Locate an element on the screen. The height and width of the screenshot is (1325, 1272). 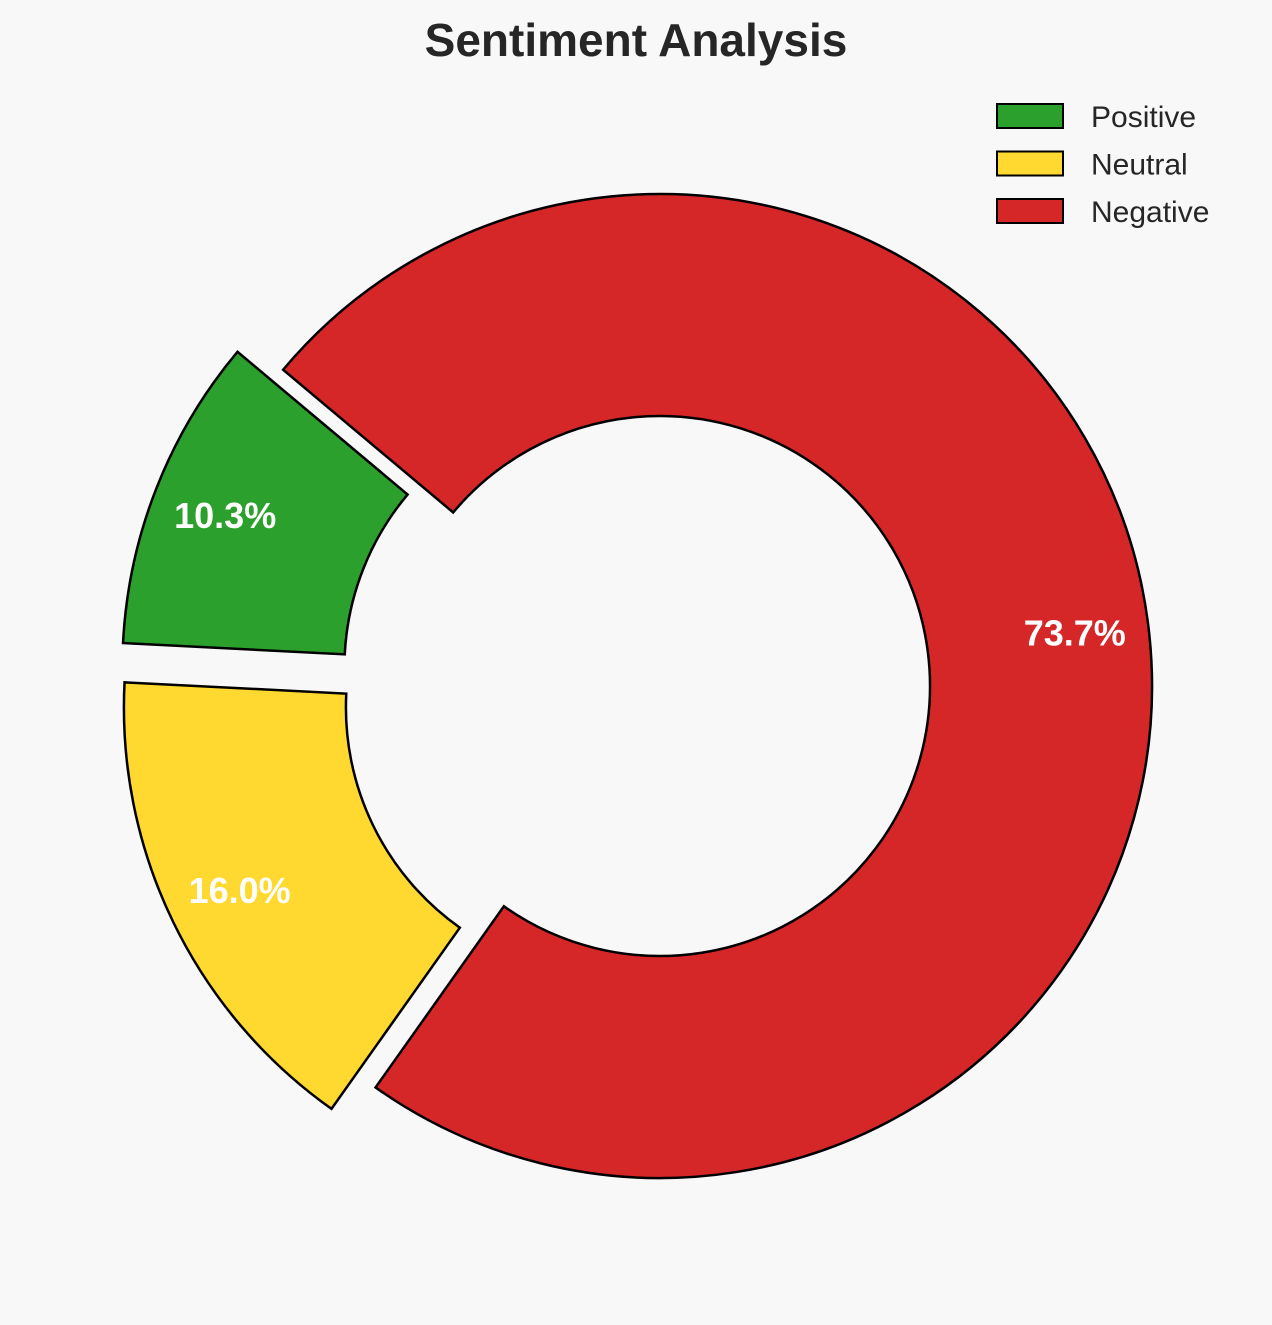
pct-label-positive: 10.3% is located at coordinates (225, 515).